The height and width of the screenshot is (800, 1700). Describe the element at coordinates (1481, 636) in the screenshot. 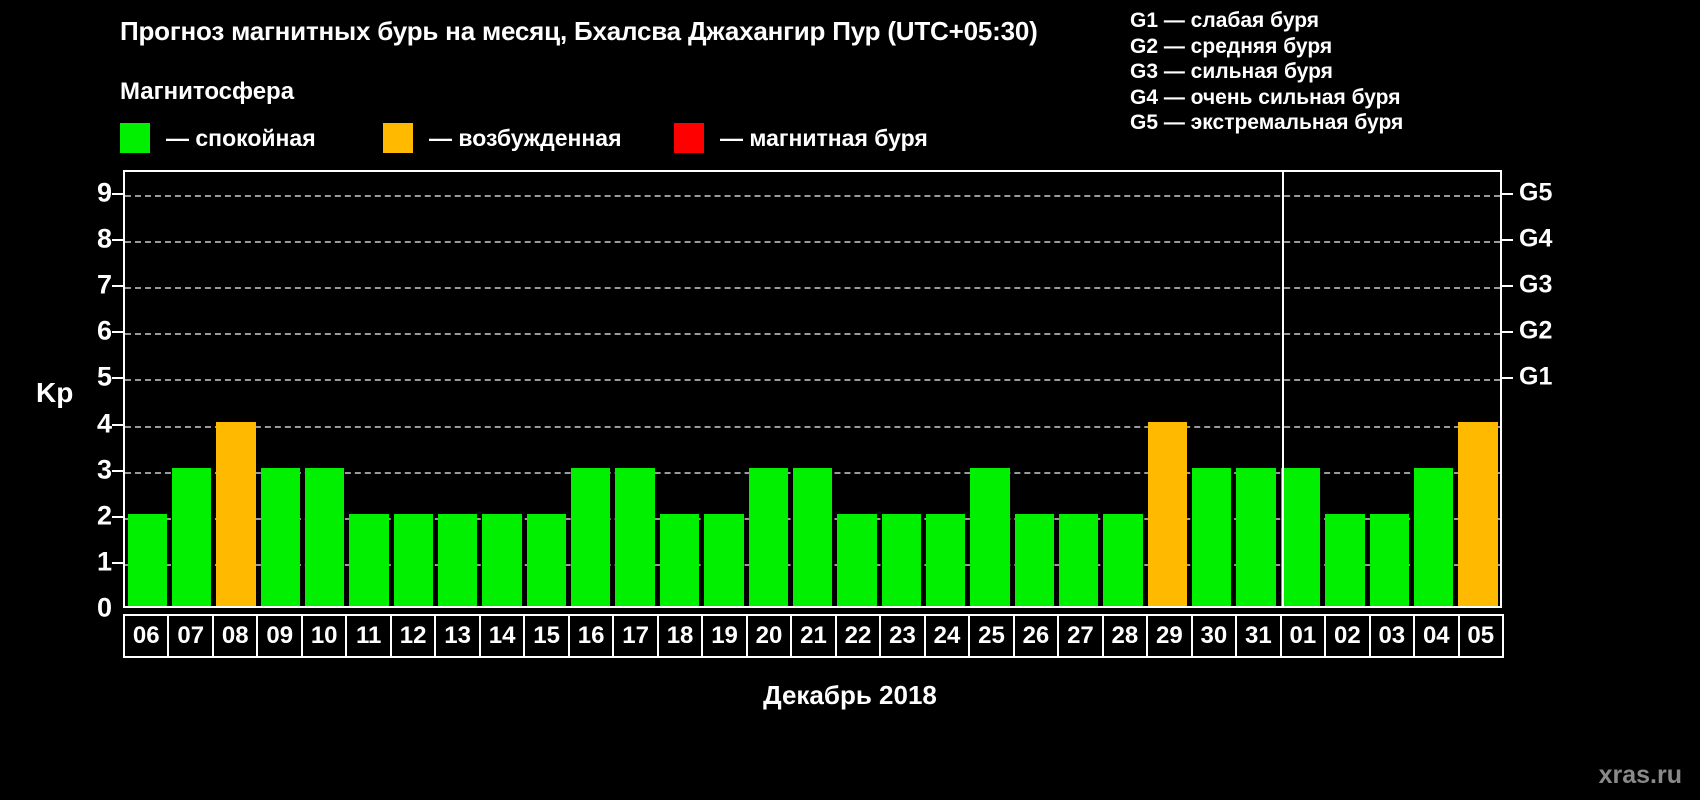

I see `date-label: 05` at that location.